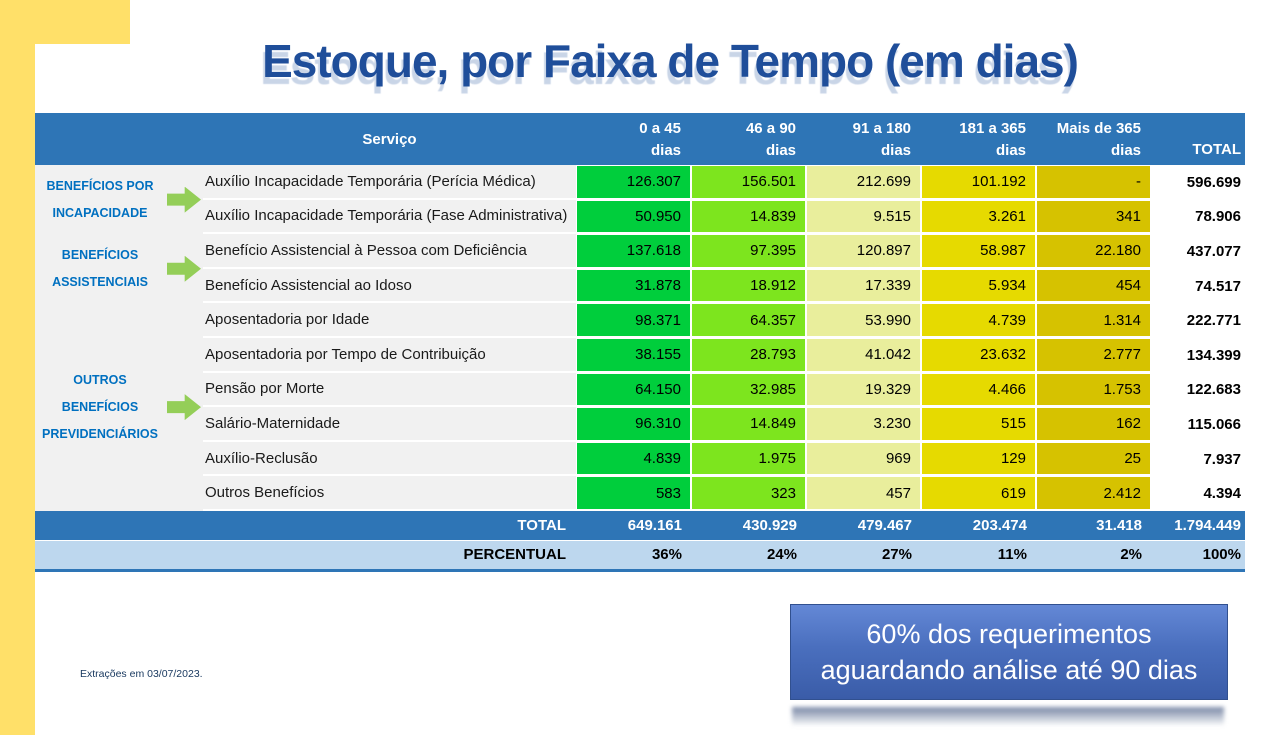 This screenshot has width=1280, height=735. Describe the element at coordinates (1198, 320) in the screenshot. I see `row-total: 222.771` at that location.